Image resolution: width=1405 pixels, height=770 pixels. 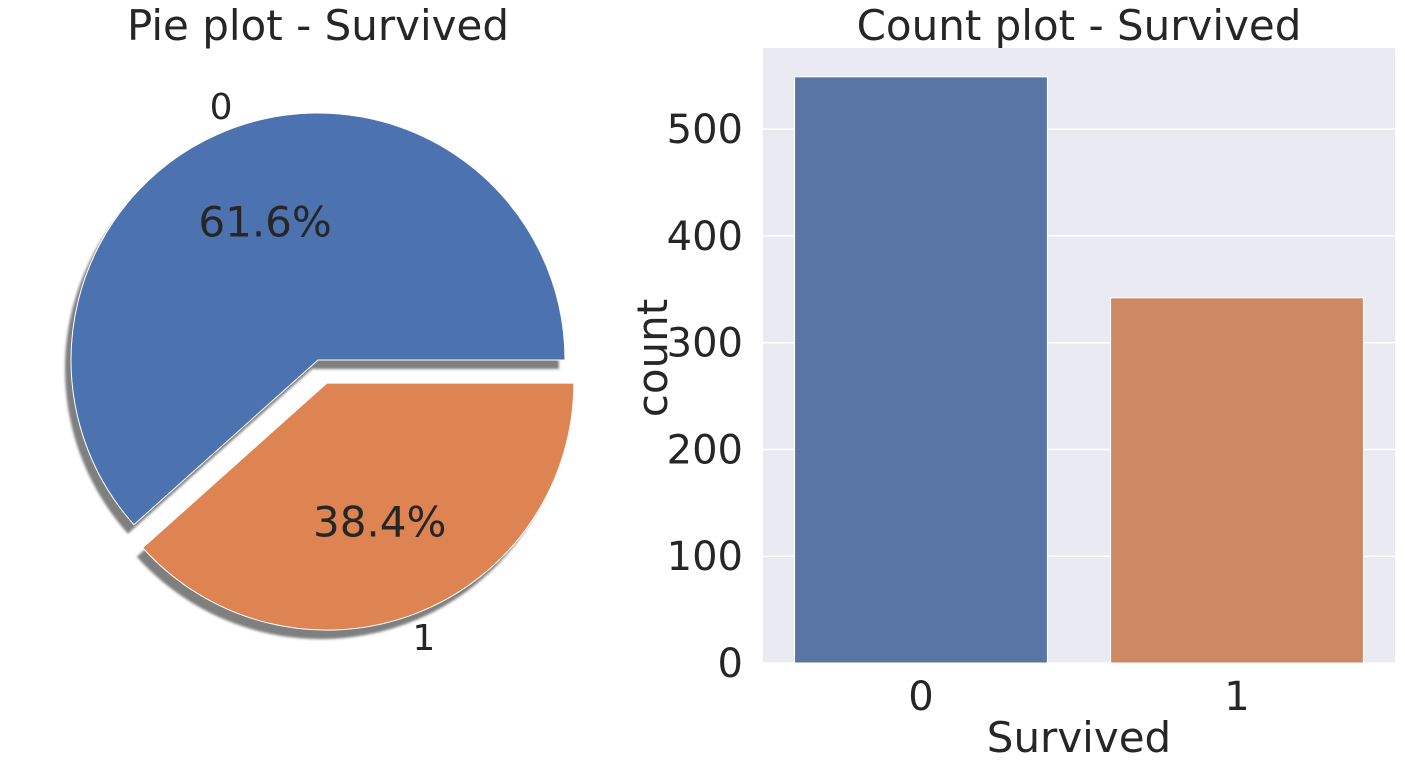 I want to click on y-tick-label: 0, so click(x=730, y=664).